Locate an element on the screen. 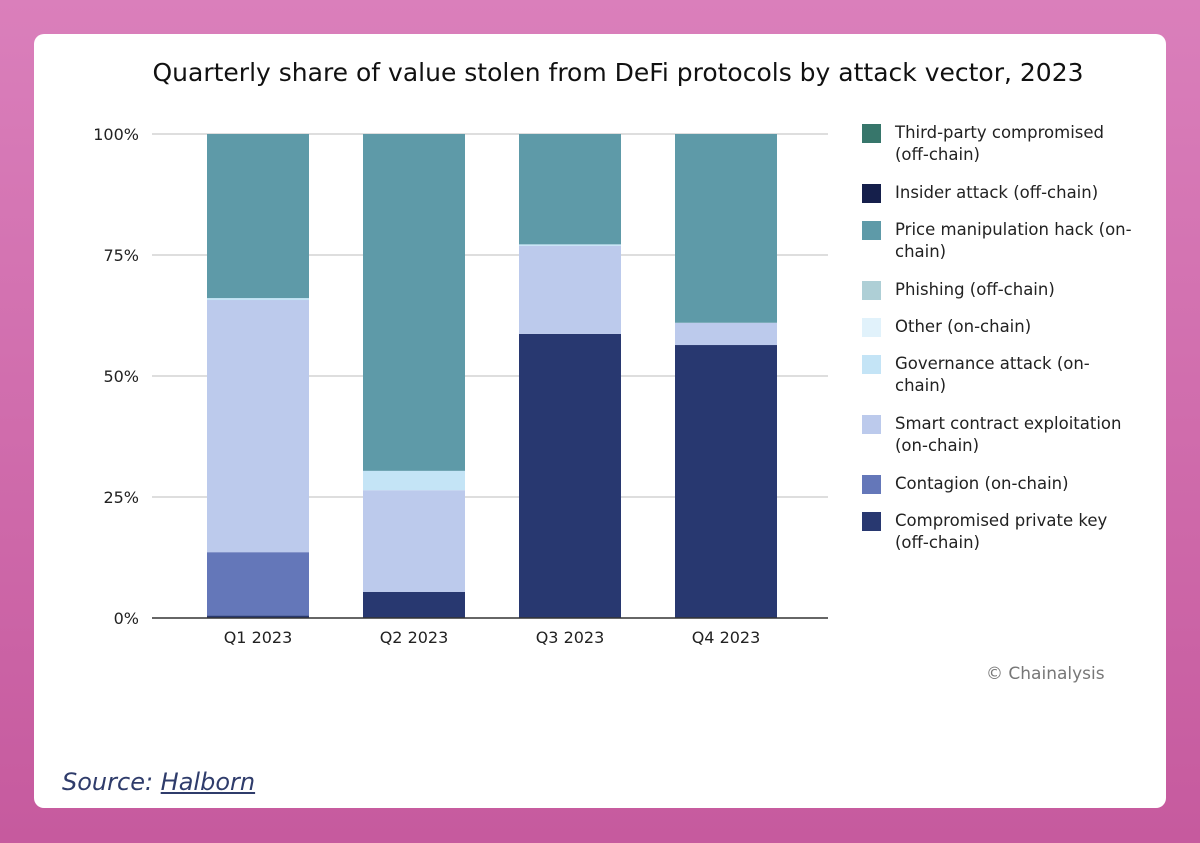 Image resolution: width=1200 pixels, height=843 pixels. y-tick-label: 75% is located at coordinates (121, 255).